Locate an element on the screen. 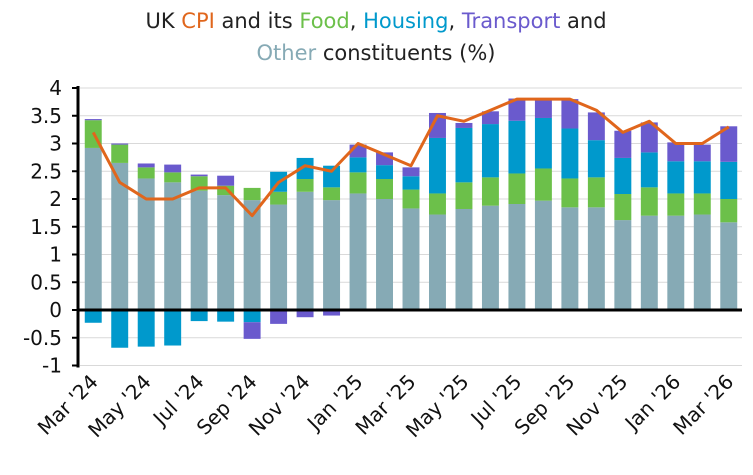 The height and width of the screenshot is (475, 753). title-part: and is located at coordinates (583, 21).